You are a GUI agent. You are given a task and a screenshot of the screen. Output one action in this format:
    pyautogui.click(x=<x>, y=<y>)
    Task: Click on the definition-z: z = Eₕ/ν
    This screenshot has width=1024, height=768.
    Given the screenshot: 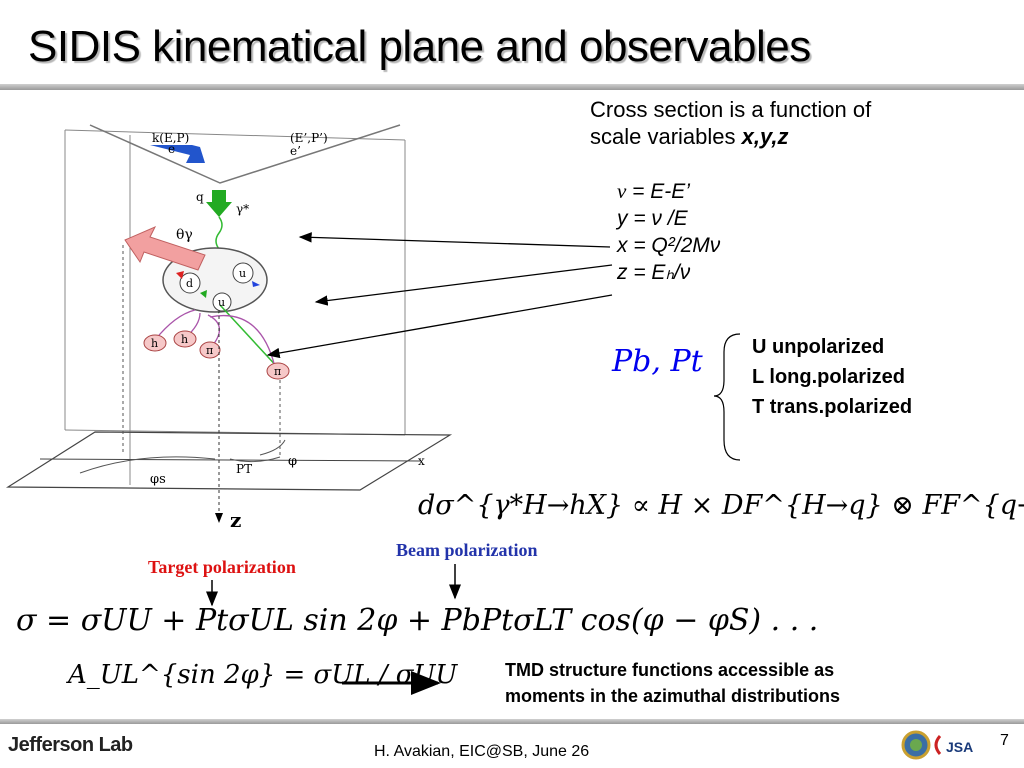 What is the action you would take?
    pyautogui.click(x=654, y=272)
    